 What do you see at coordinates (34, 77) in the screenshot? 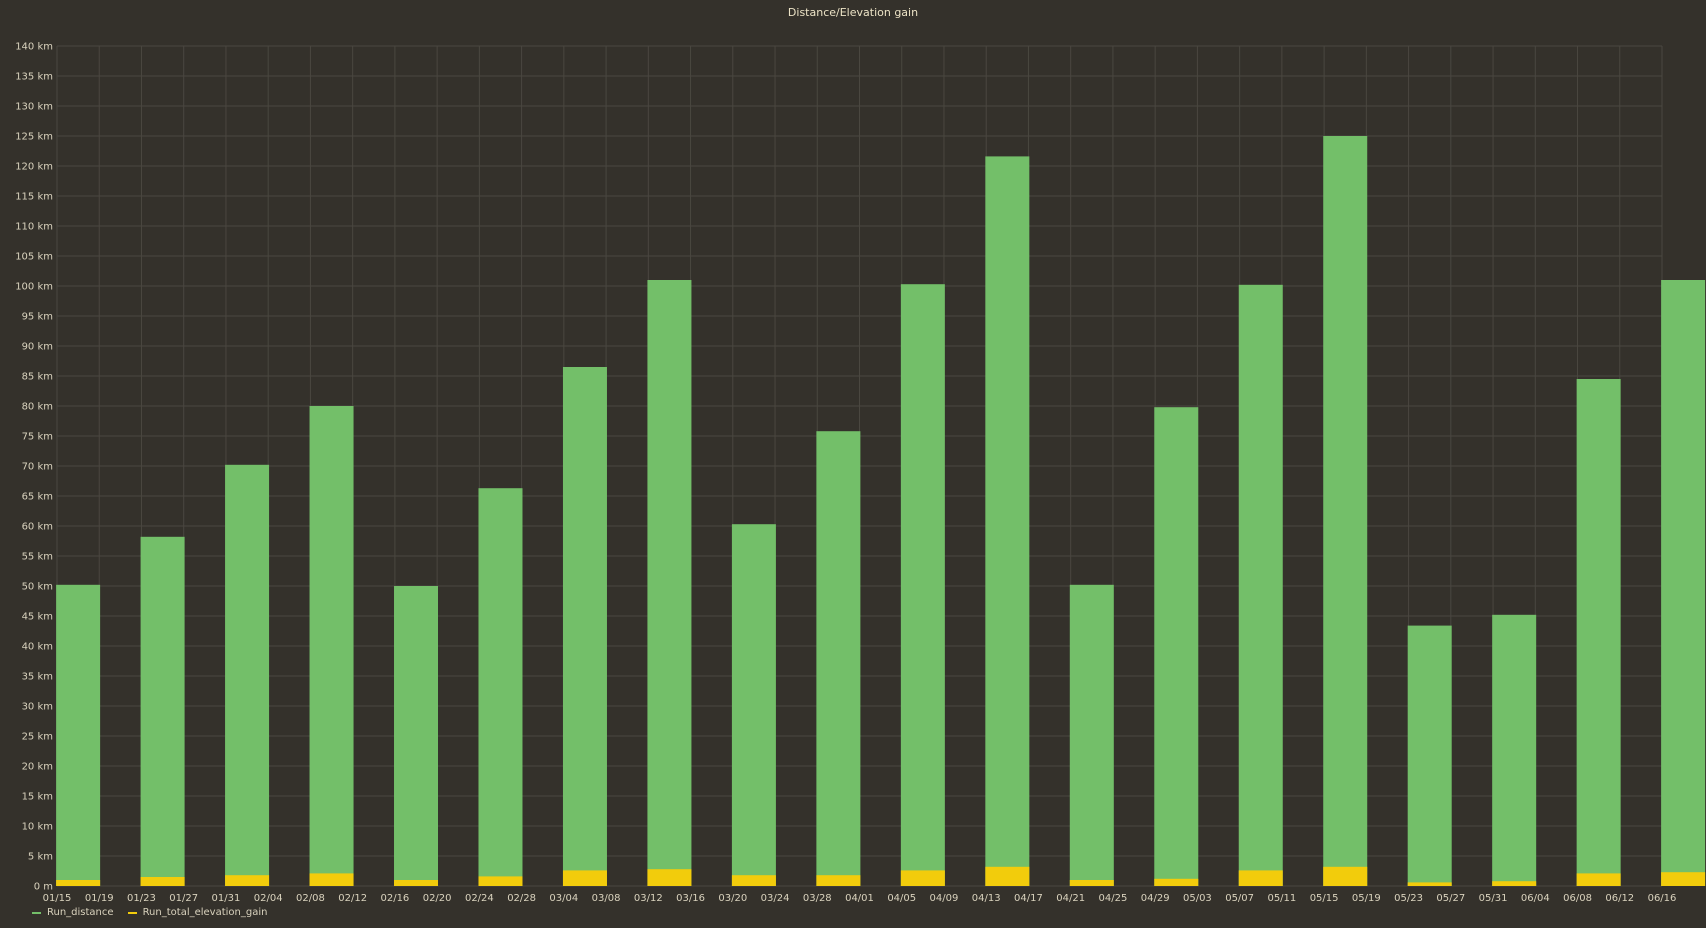
I see `y-tick-label: 135 km` at bounding box center [34, 77].